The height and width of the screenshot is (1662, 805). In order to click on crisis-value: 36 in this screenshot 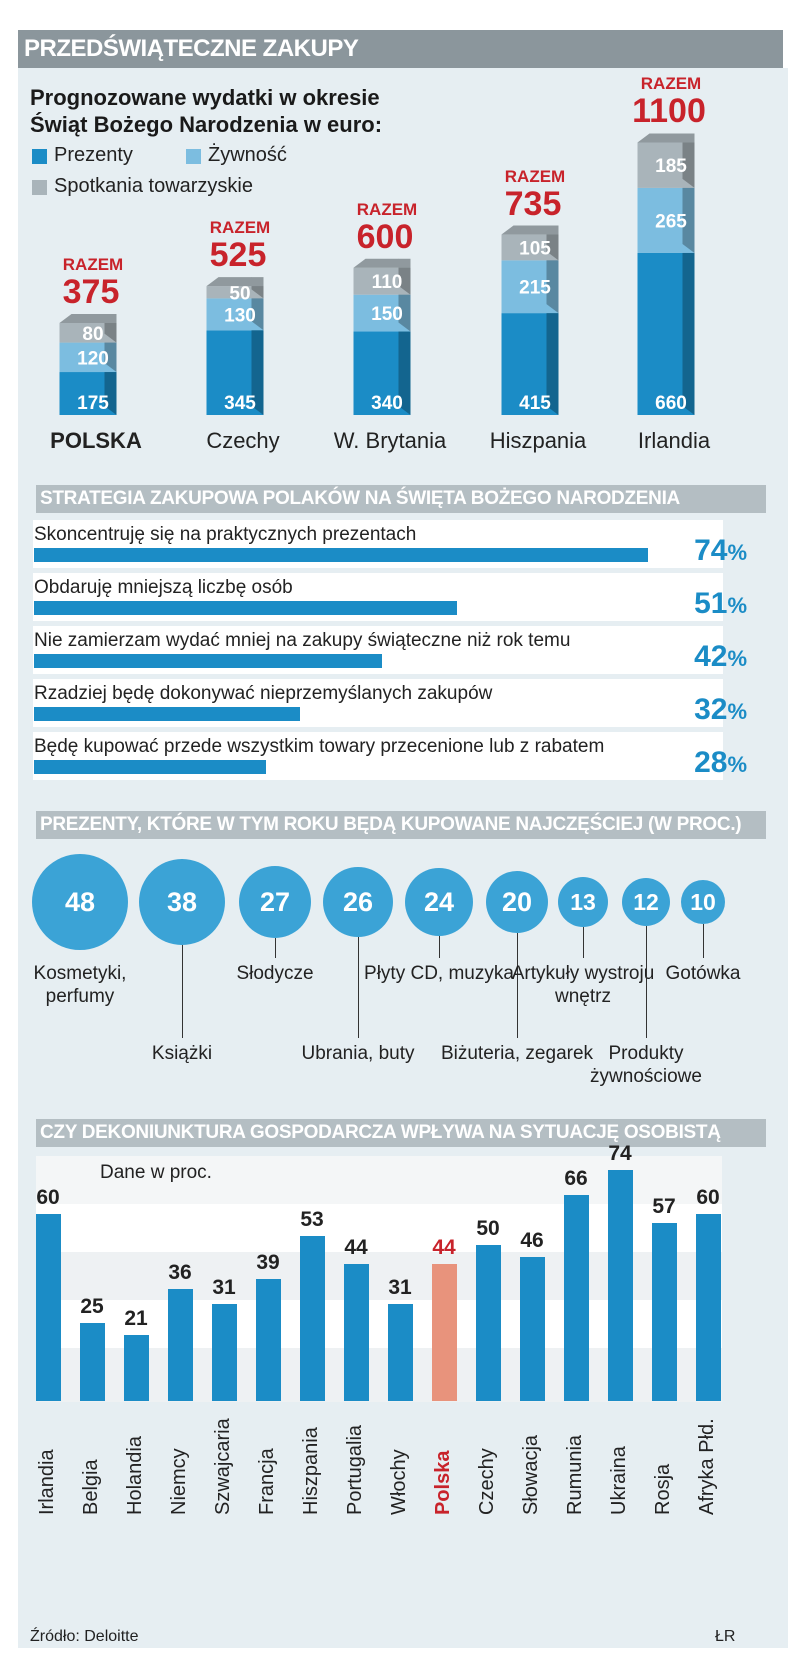, I will do `click(180, 1272)`.